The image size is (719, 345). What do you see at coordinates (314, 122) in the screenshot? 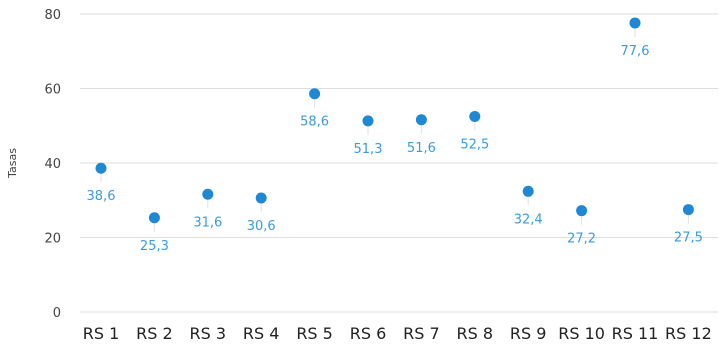
I see `data-label: 58,6` at bounding box center [314, 122].